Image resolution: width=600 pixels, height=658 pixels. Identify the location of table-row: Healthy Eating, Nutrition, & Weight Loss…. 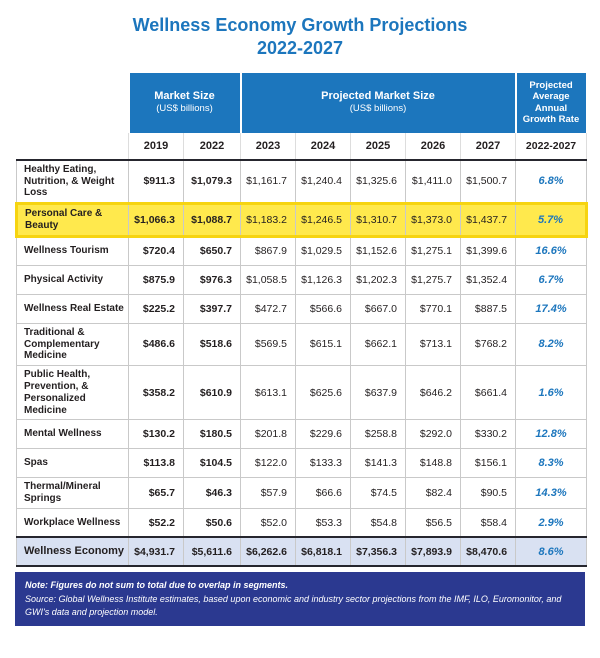
(302, 182).